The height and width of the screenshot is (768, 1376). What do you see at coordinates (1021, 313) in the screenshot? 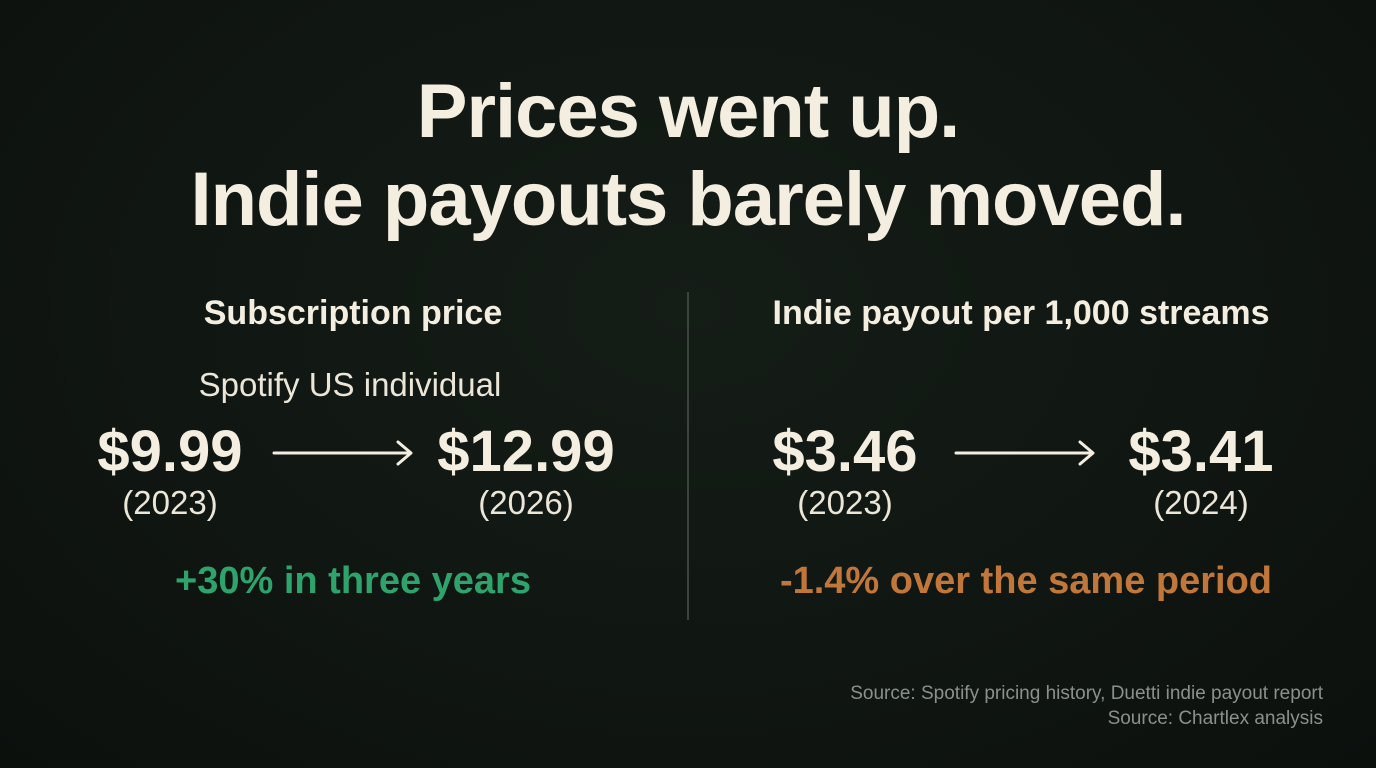
I see `right-panel-title: Indie payout per 1,000 streams` at bounding box center [1021, 313].